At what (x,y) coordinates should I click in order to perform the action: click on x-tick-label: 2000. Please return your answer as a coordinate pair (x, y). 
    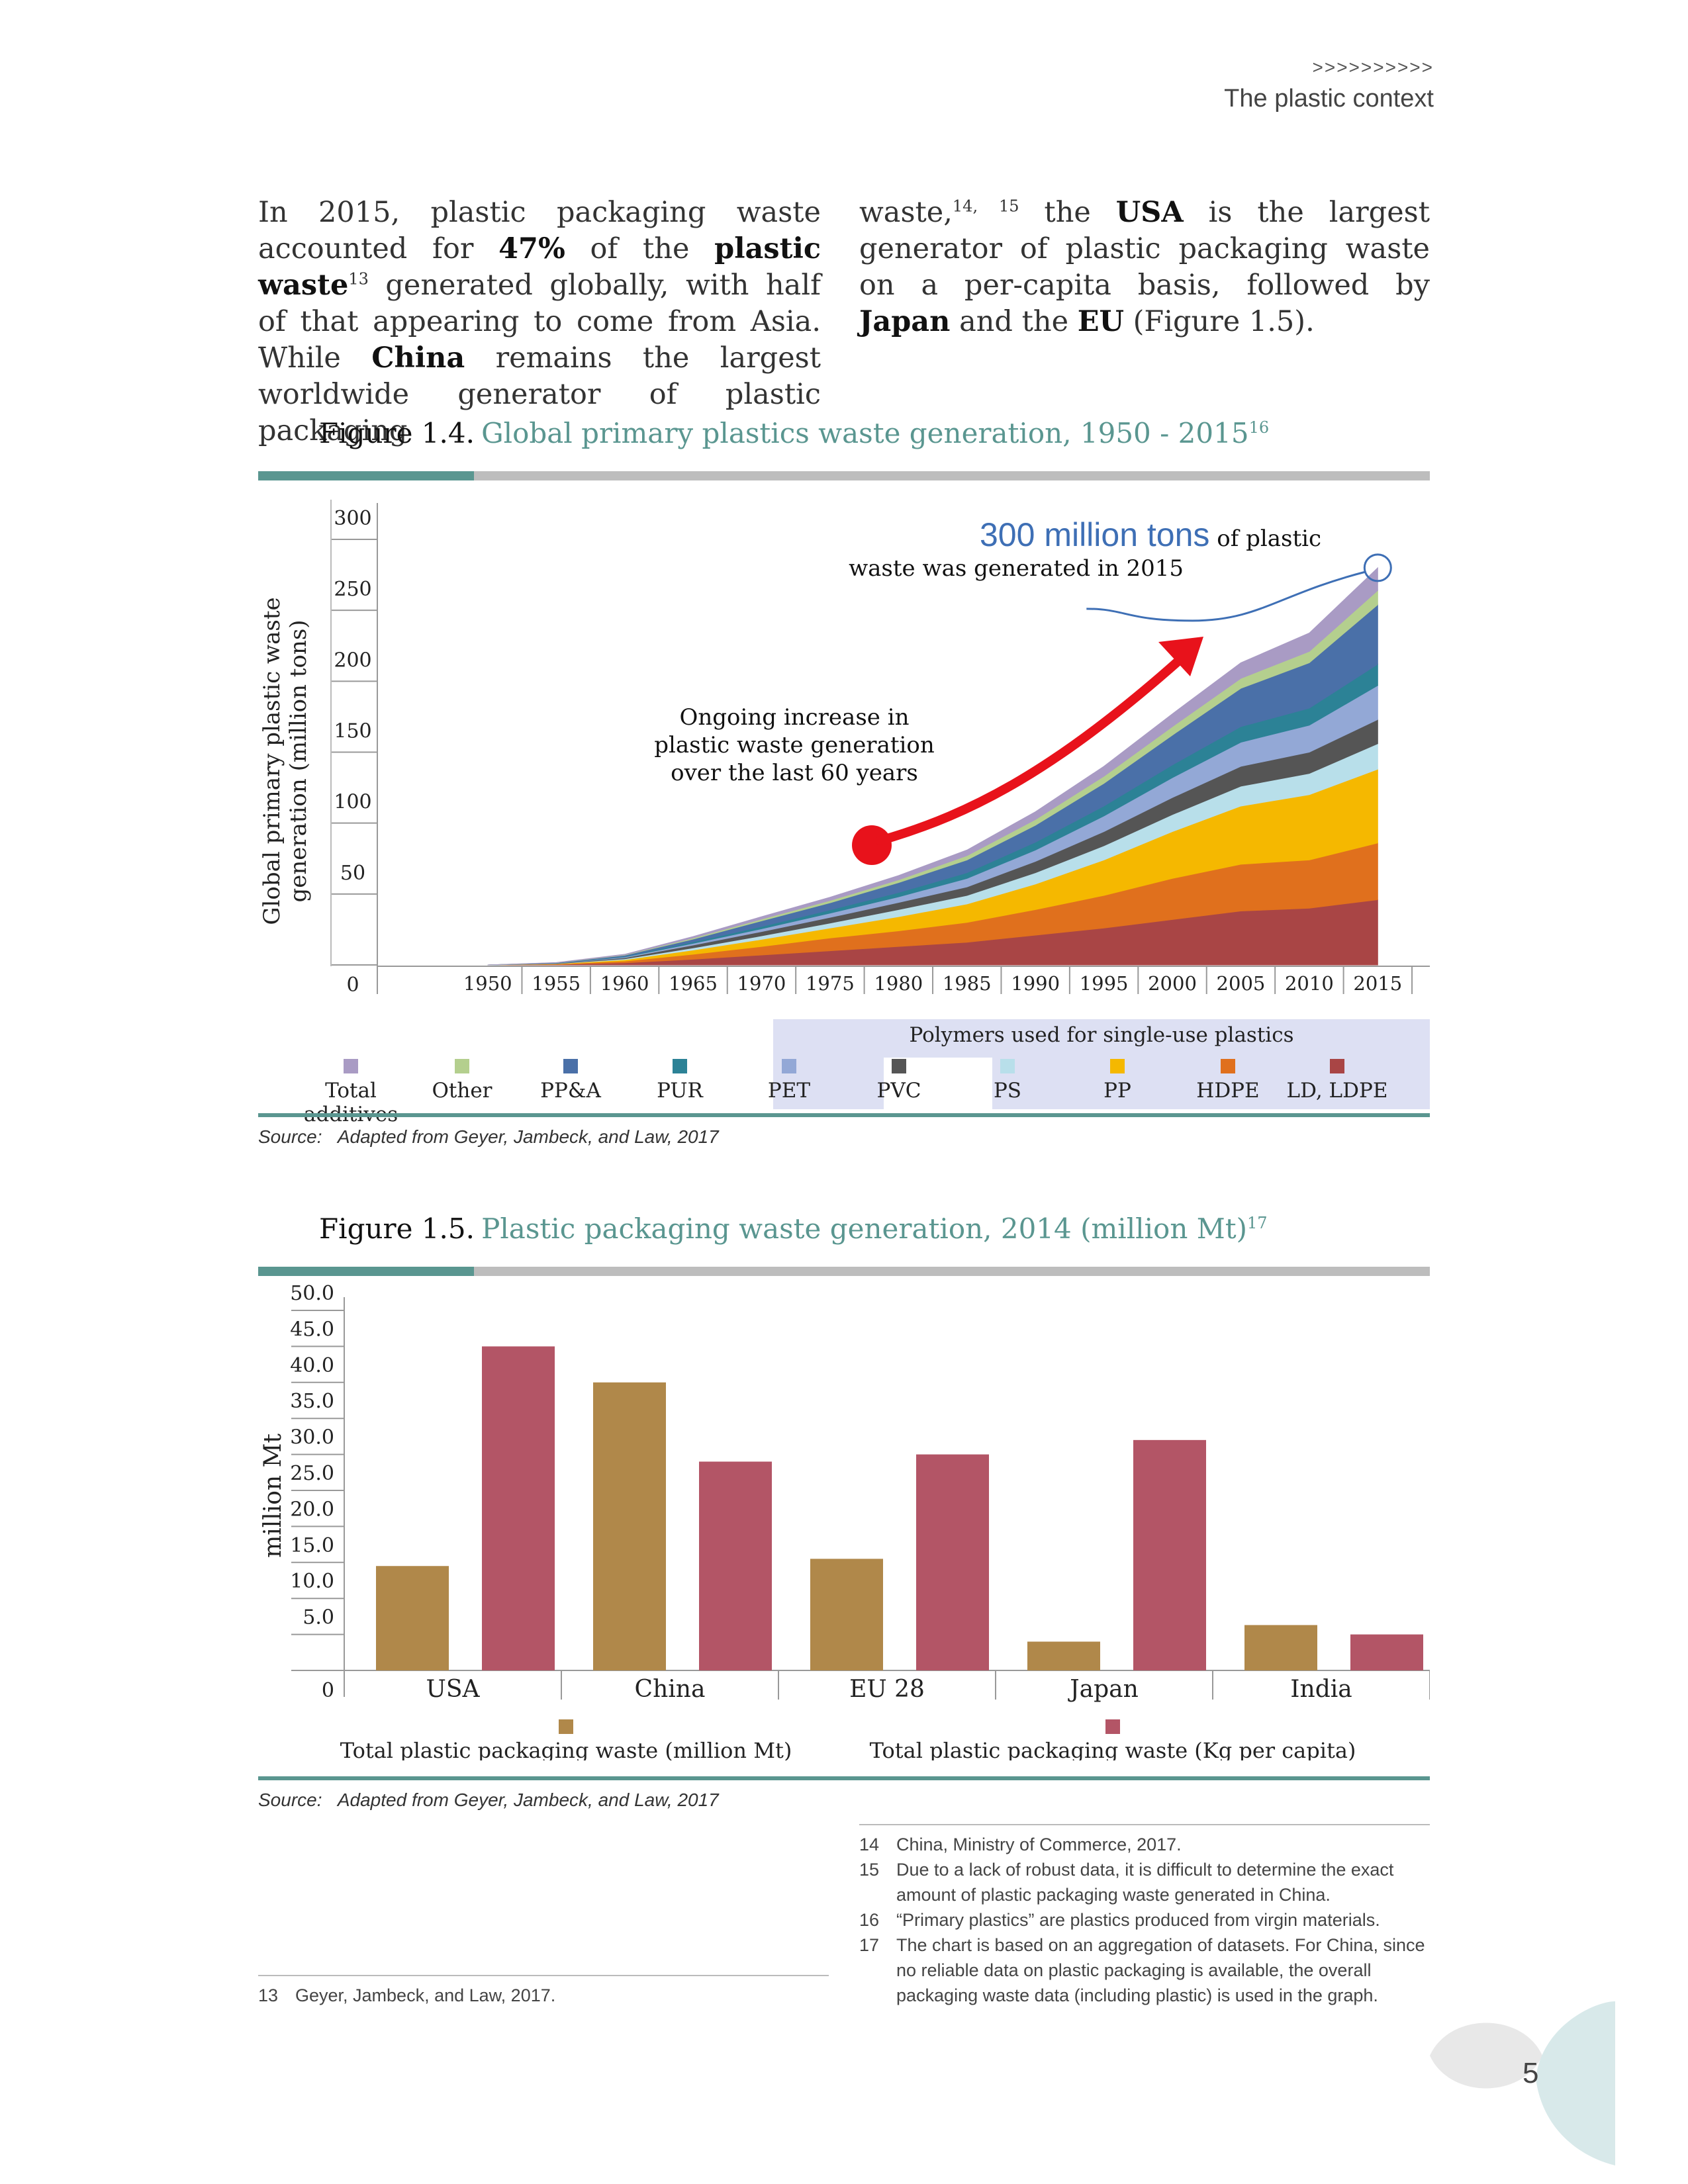
    Looking at the image, I should click on (1172, 984).